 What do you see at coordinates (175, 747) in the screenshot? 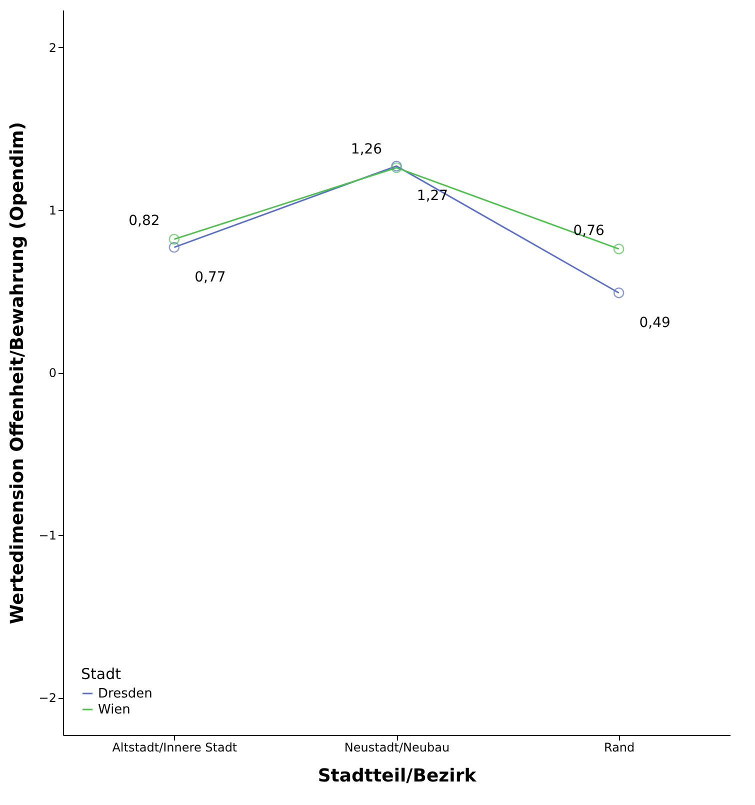
I see `x-tick-label: Altstadt/Innere Stadt` at bounding box center [175, 747].